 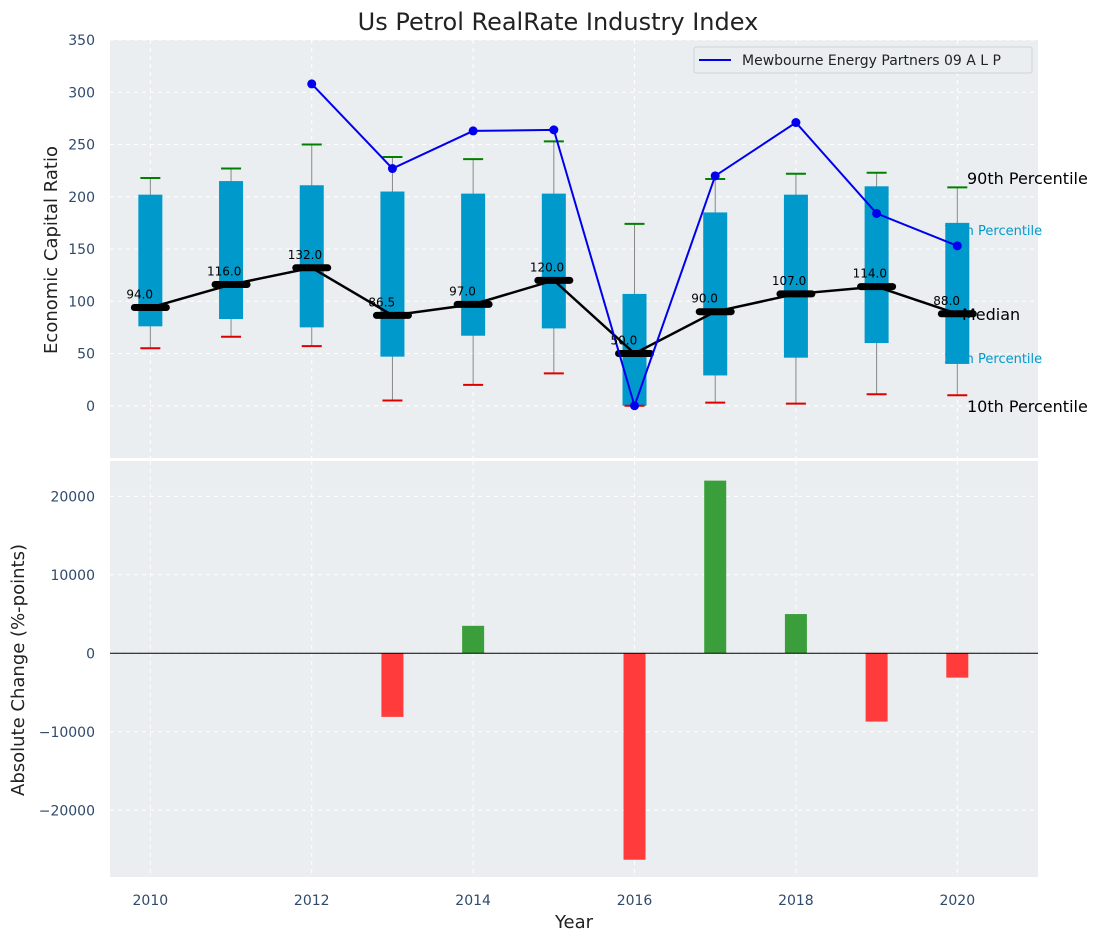 I want to click on top-y-tick-label: 350, so click(x=81, y=41).